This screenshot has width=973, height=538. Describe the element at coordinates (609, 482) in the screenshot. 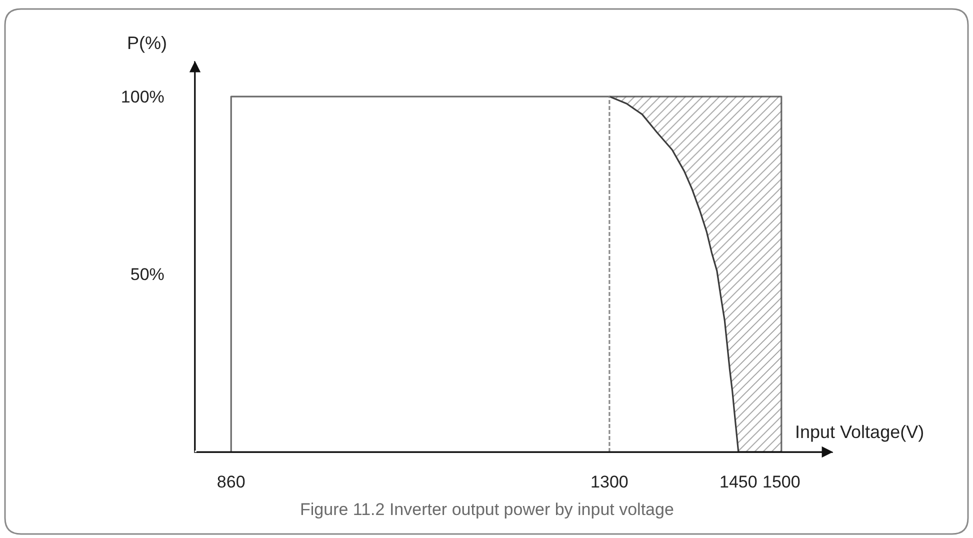

I see `x-tick-label: 1300` at that location.